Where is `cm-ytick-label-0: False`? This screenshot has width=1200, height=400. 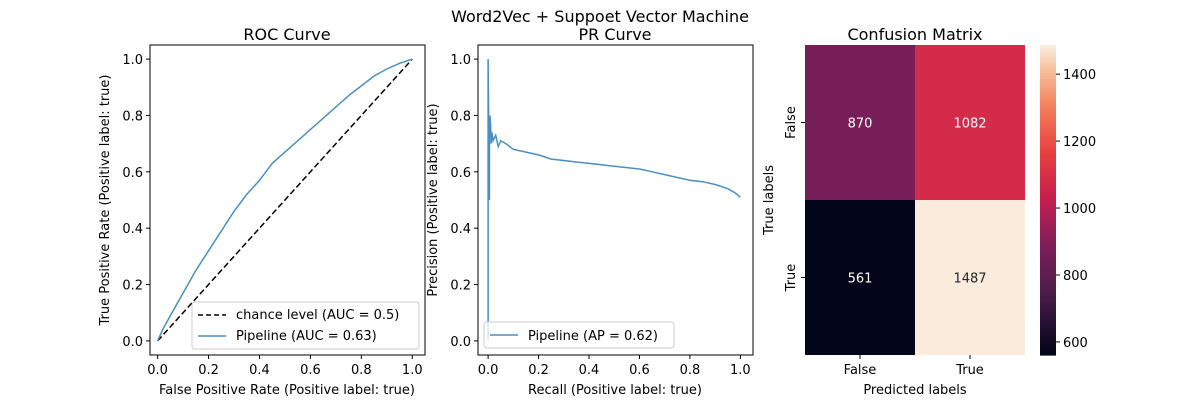
cm-ytick-label-0: False is located at coordinates (791, 122).